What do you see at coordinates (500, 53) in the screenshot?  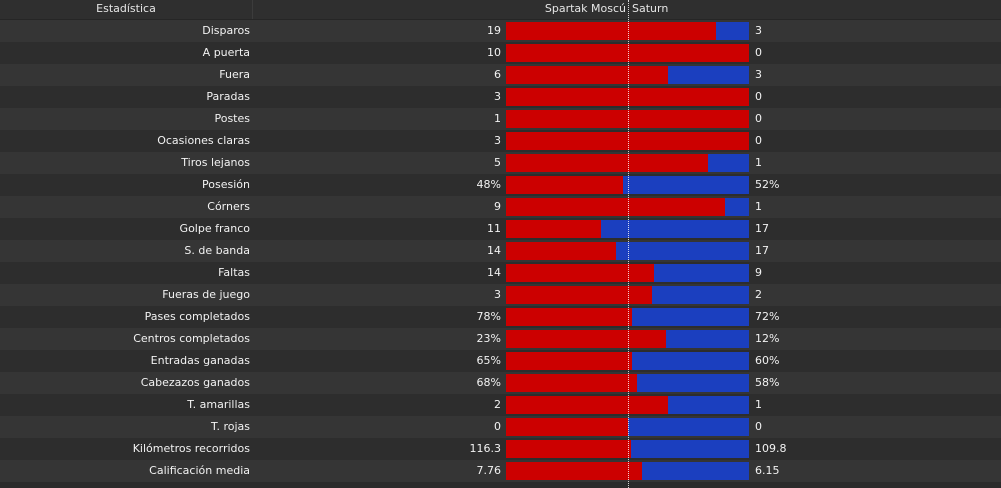 I see `stat-row: A puerta 10 0` at bounding box center [500, 53].